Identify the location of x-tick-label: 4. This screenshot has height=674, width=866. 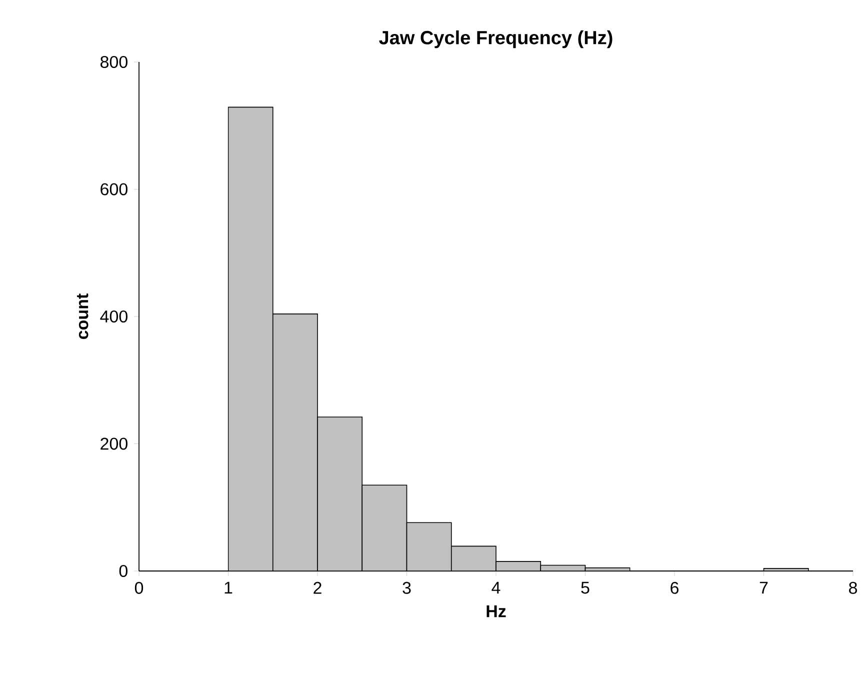
(496, 588).